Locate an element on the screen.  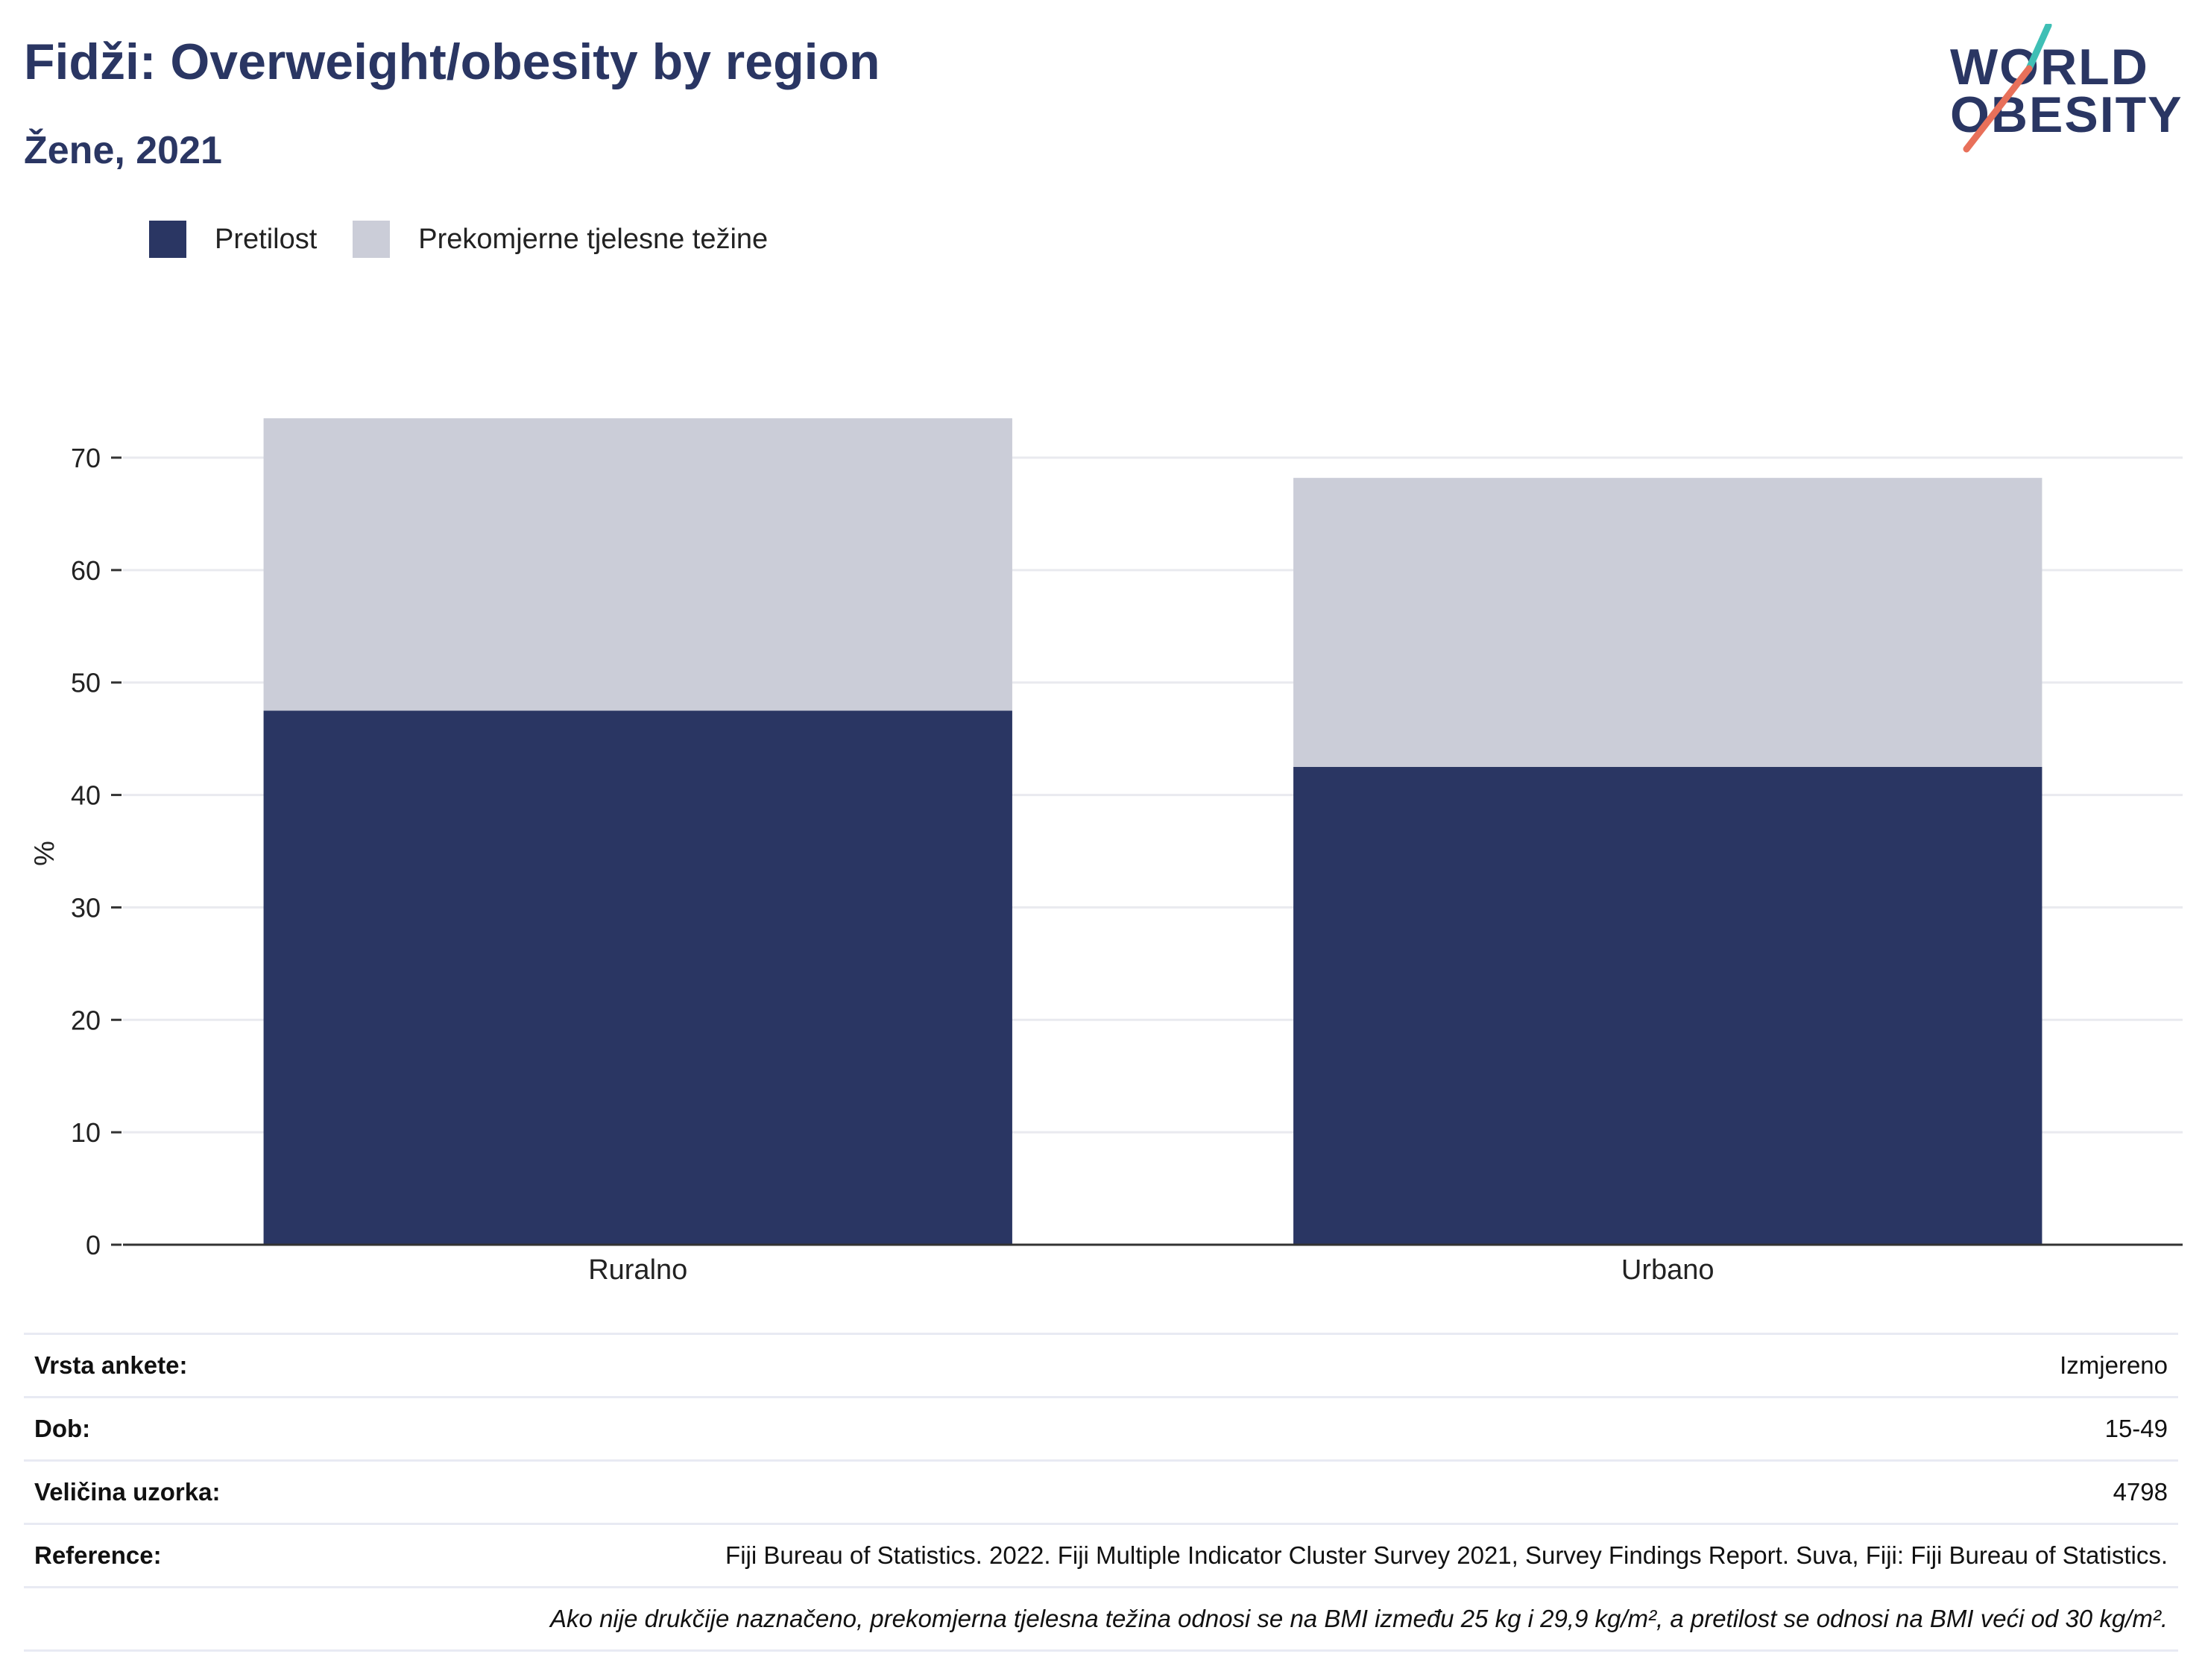
info-value: 4798 is located at coordinates (2140, 1492).